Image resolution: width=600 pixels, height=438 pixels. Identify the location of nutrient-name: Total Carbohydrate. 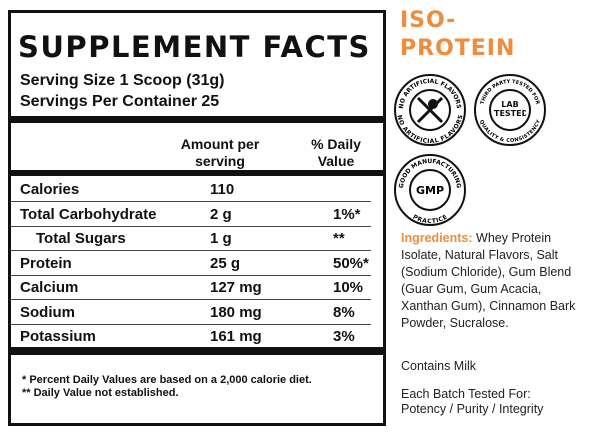
(88, 214).